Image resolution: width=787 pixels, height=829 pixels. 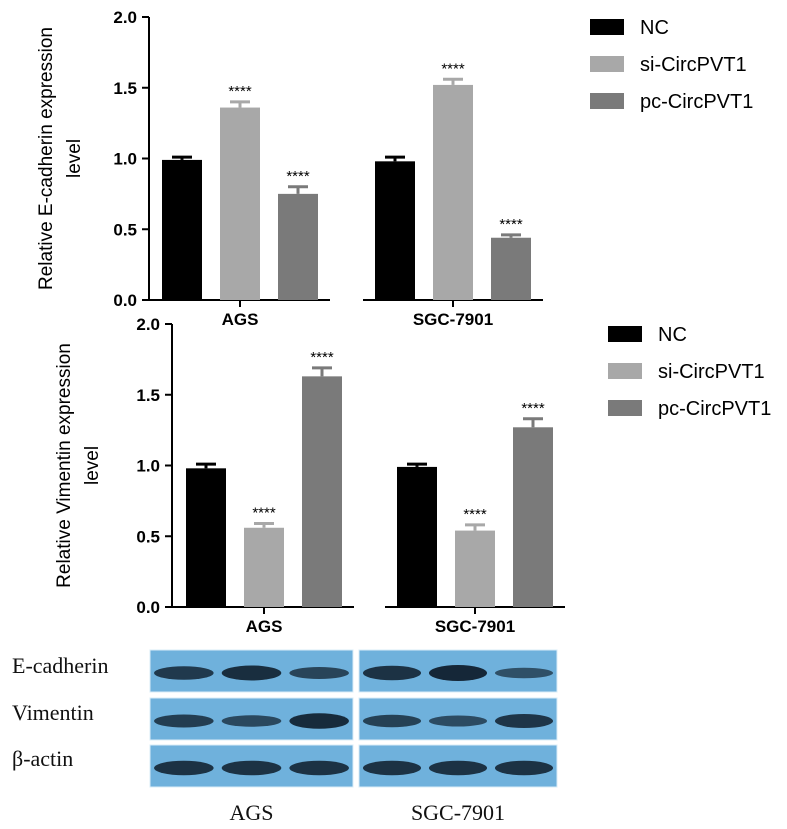 I want to click on blot-row-label: Vimentin, so click(x=53, y=712).